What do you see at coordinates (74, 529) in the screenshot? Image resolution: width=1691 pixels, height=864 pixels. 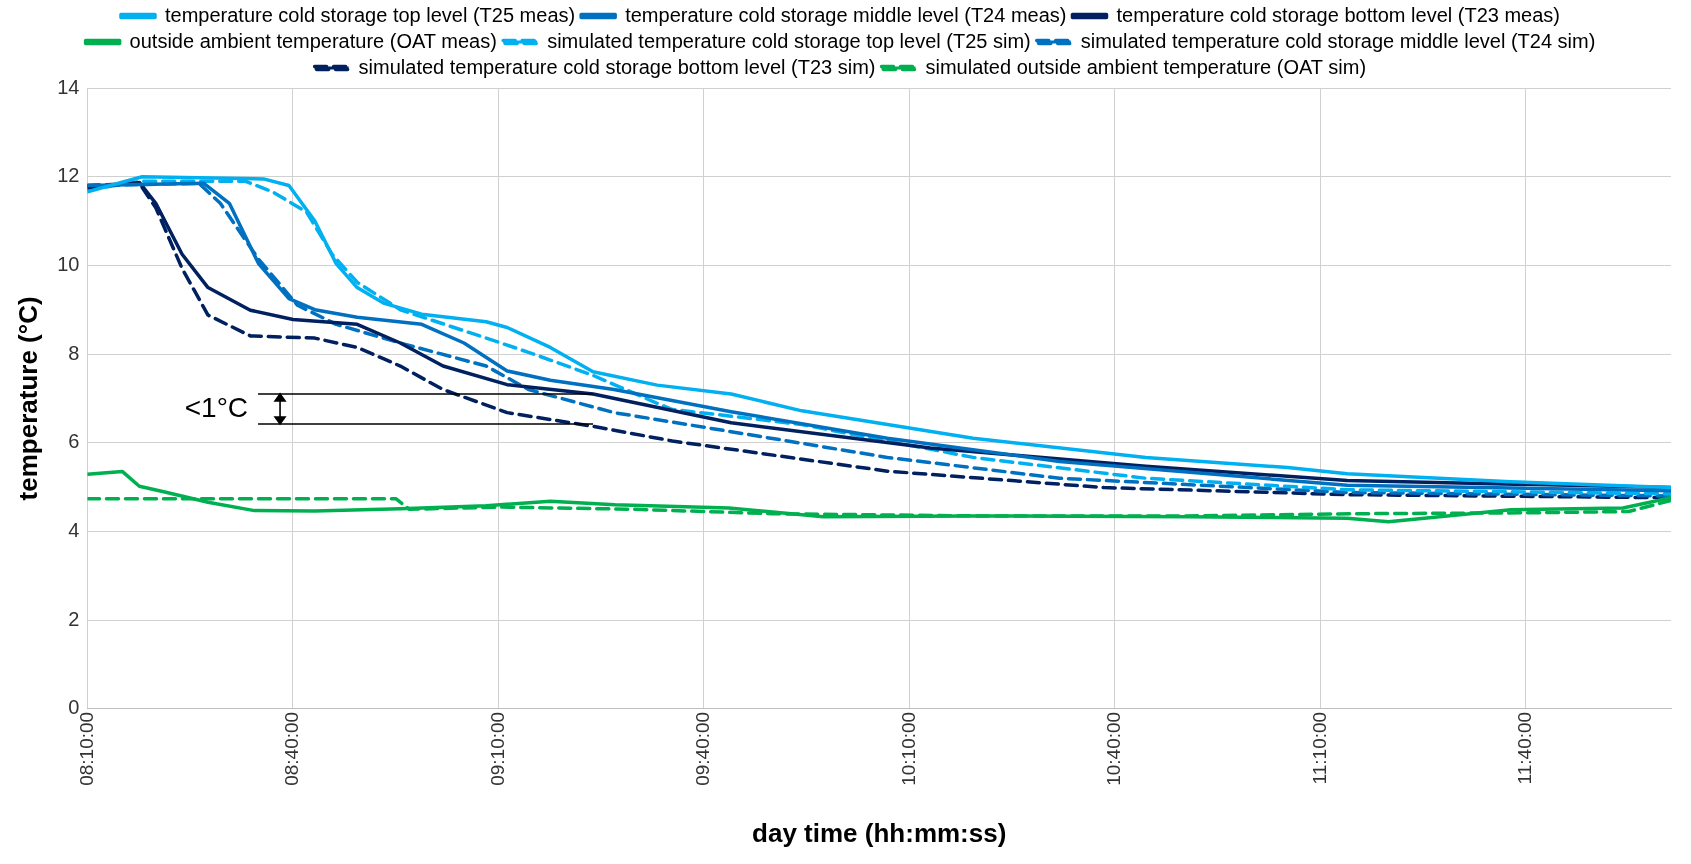 I see `y-tick-label: 4` at bounding box center [74, 529].